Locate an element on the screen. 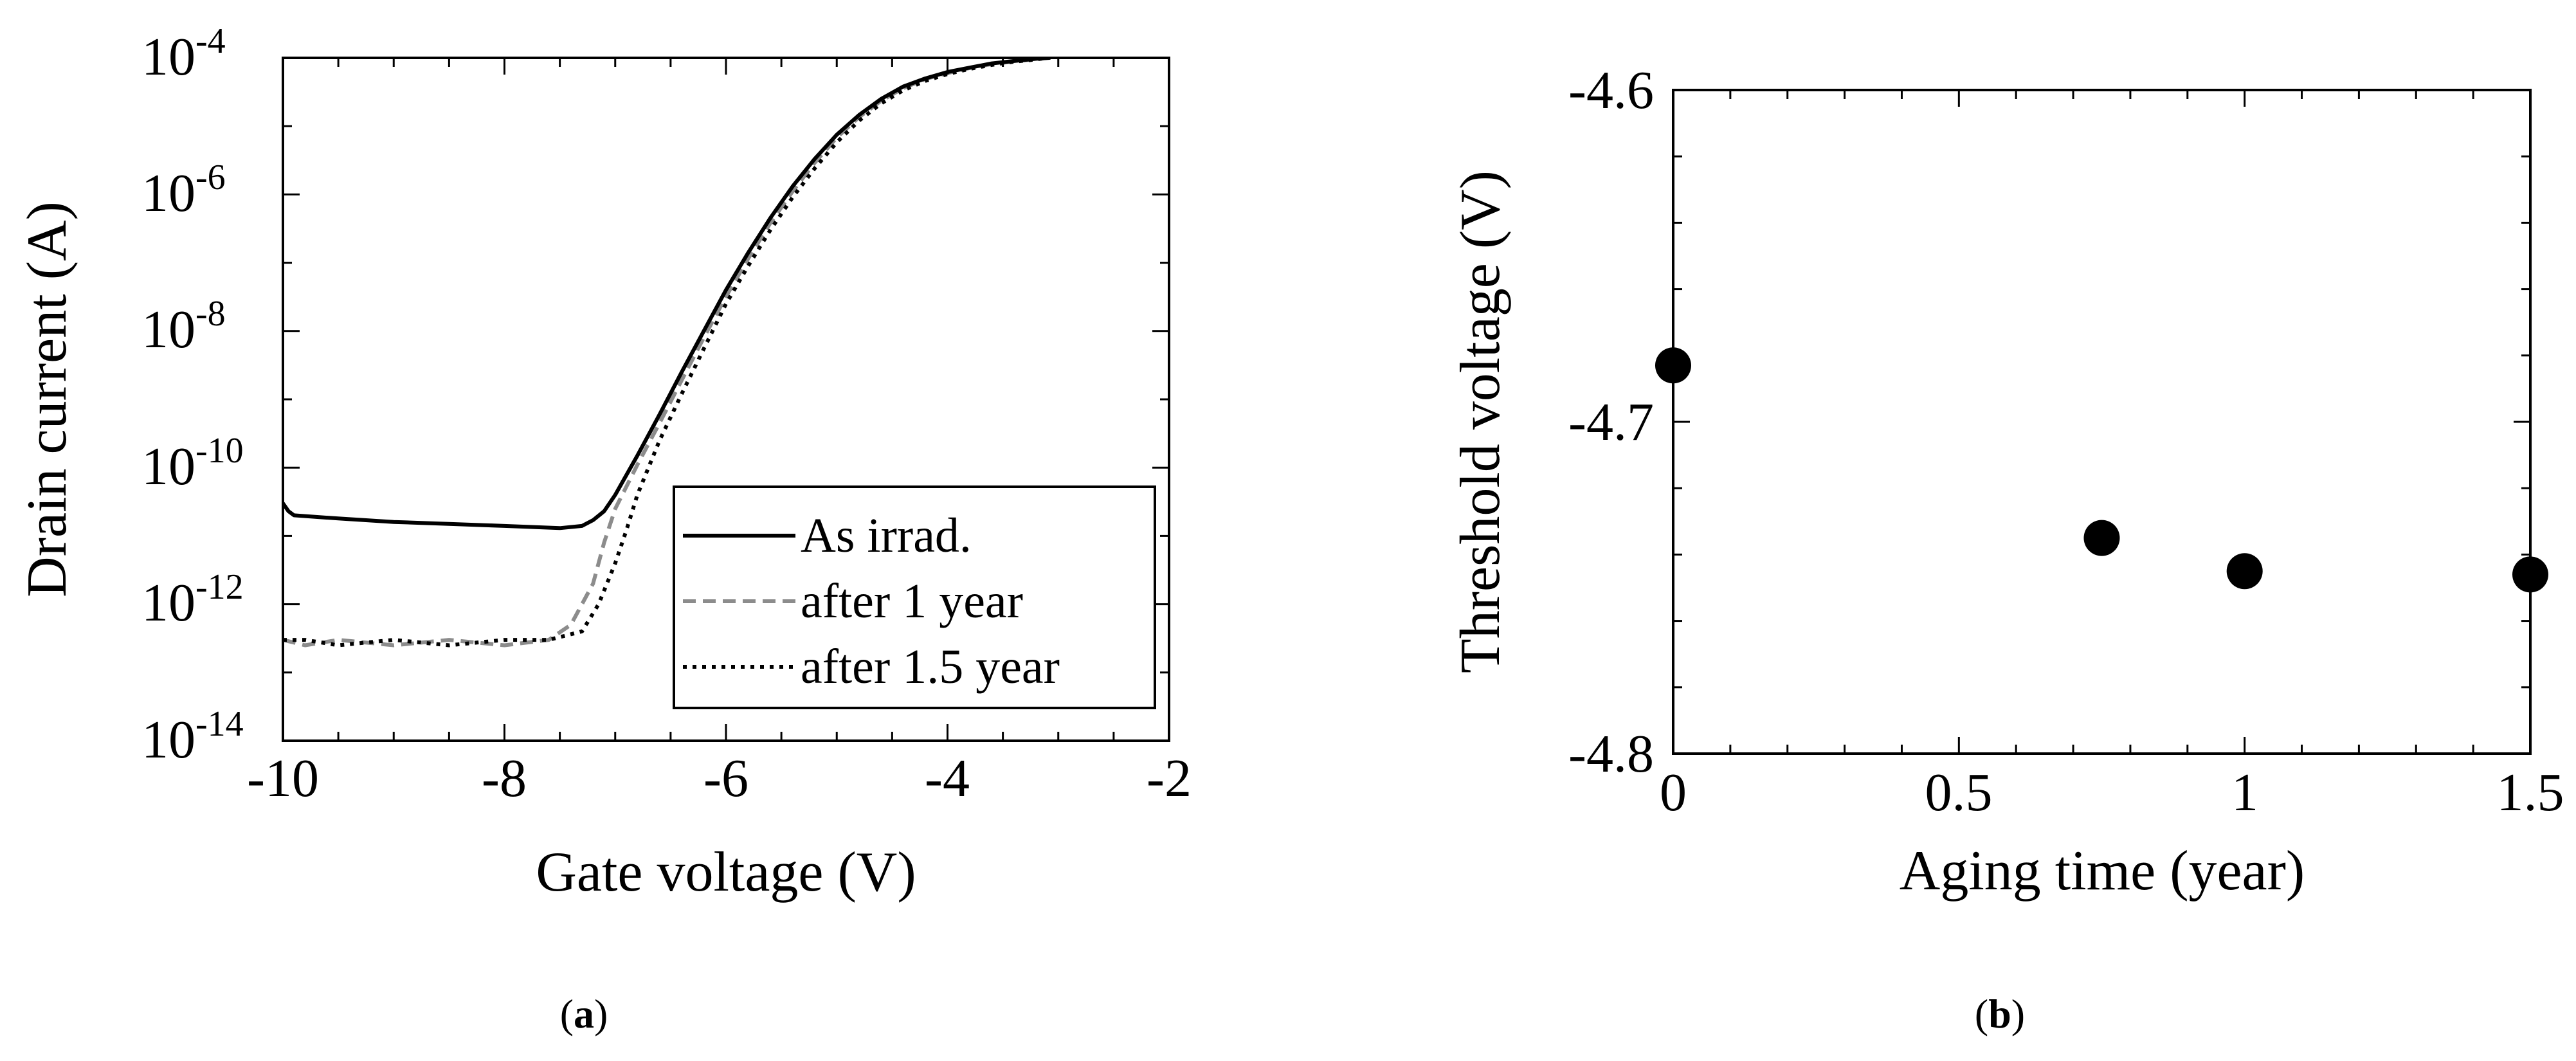 Image resolution: width=2576 pixels, height=1061 pixels. chart-b-points is located at coordinates (2101, 470).